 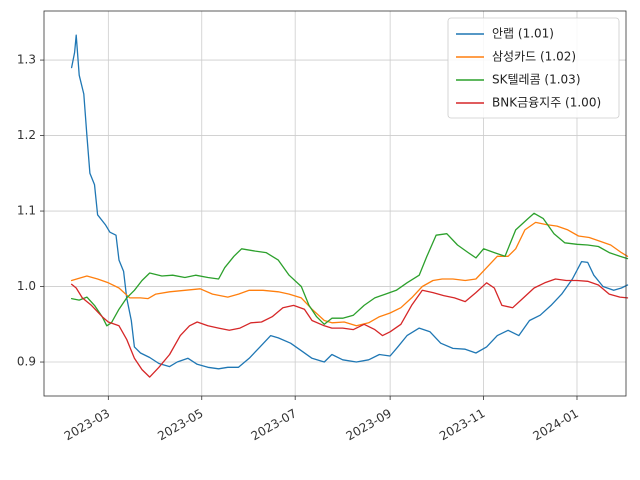 I want to click on y-tick-label: 1.0, so click(x=26, y=286).